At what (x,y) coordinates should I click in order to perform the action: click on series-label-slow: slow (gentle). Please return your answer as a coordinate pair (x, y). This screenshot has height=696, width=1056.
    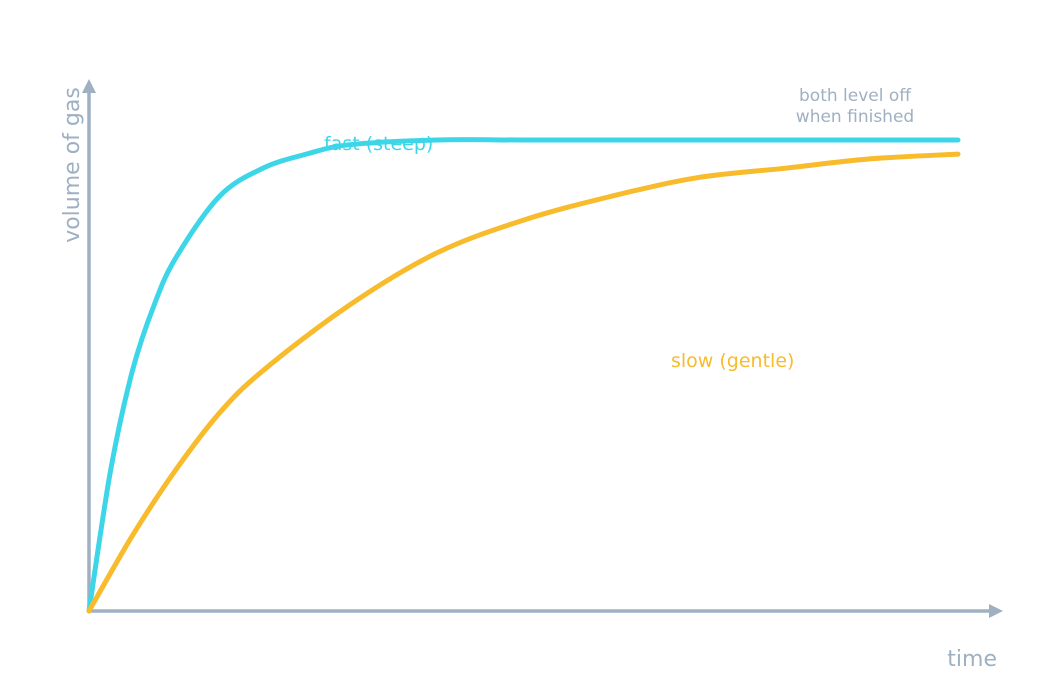
    Looking at the image, I should click on (732, 361).